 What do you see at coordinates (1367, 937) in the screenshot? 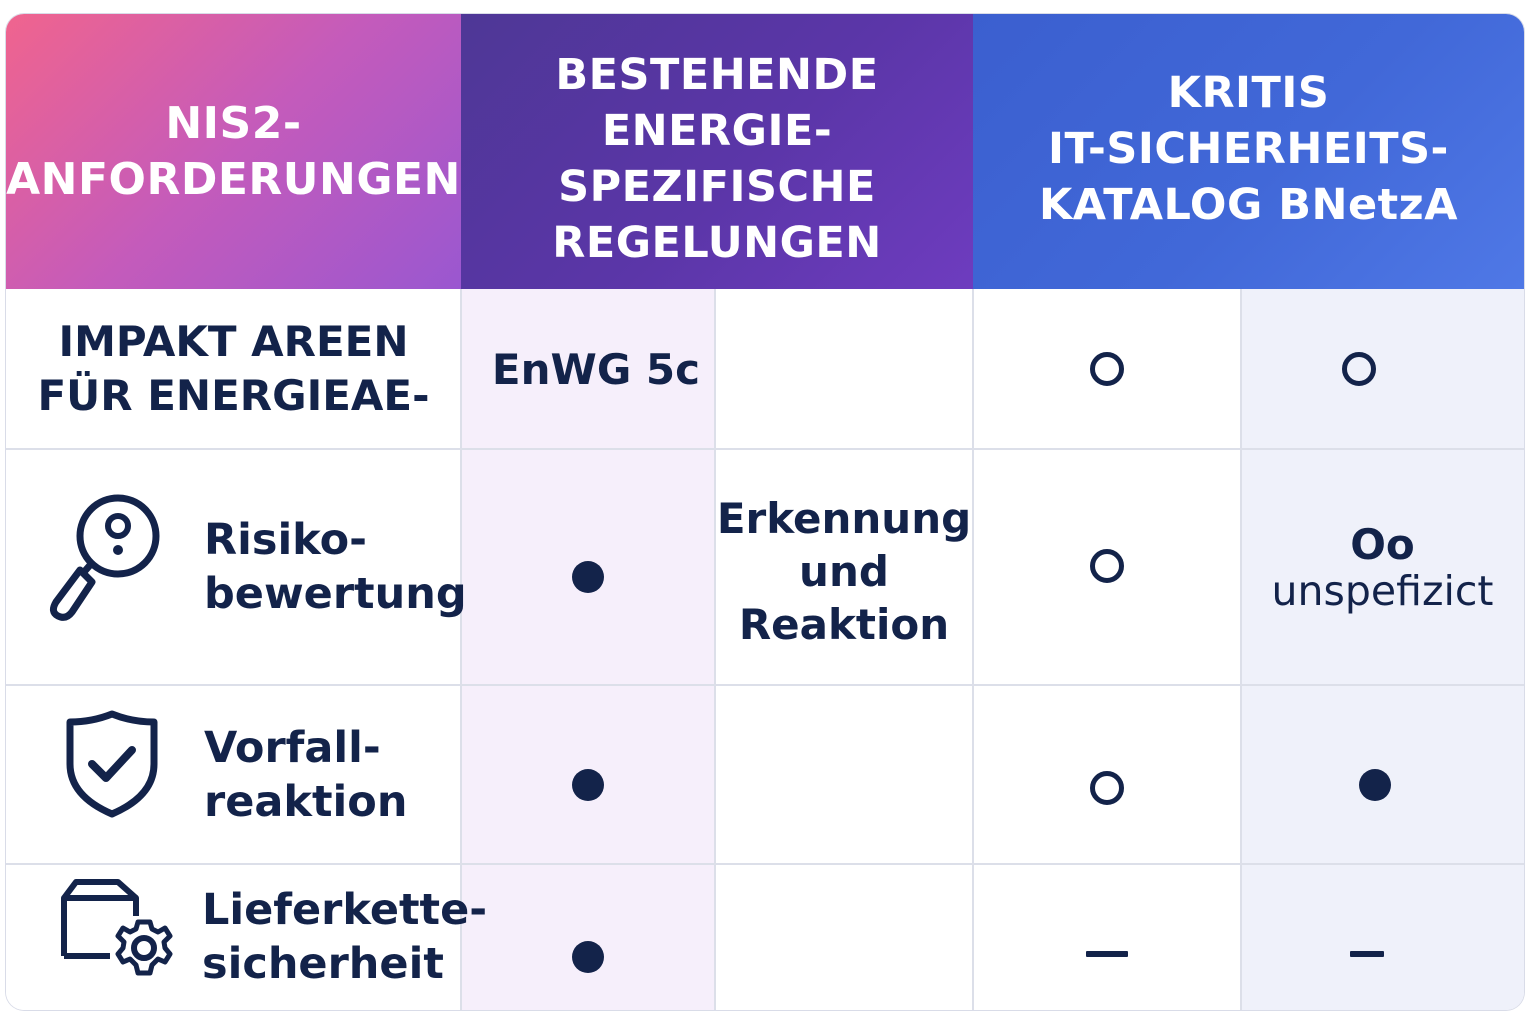
I see `row-liefer-col5` at bounding box center [1367, 937].